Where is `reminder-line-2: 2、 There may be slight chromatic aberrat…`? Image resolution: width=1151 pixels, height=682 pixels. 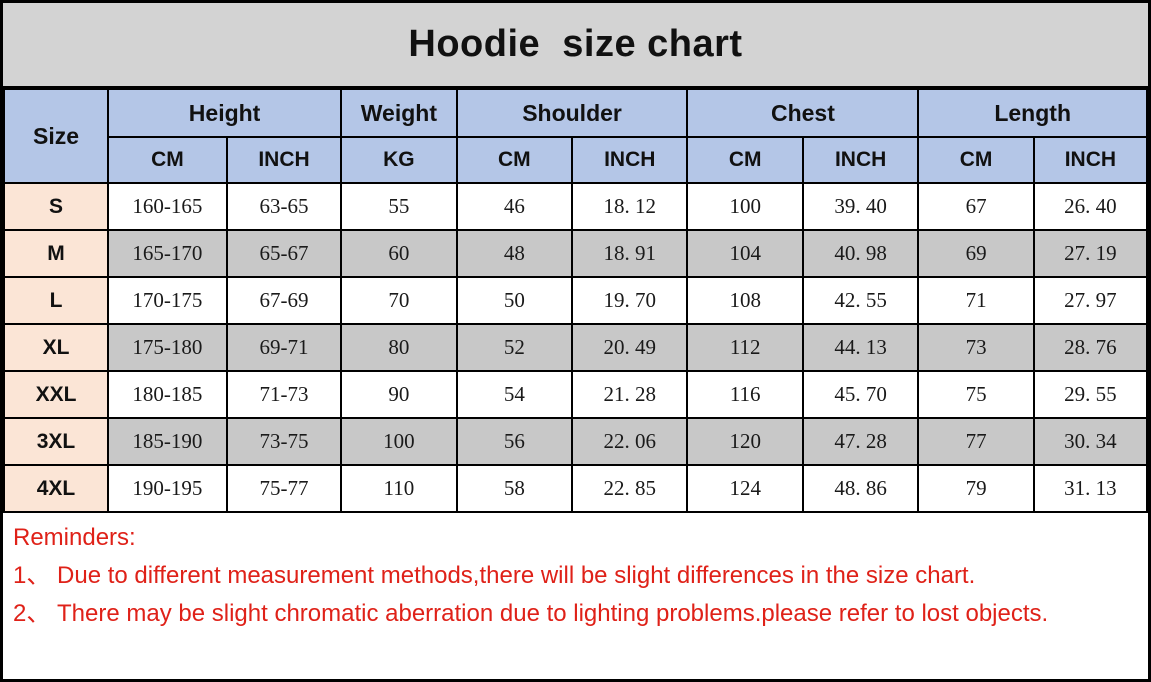 reminder-line-2: 2、 There may be slight chromatic aberrat… is located at coordinates (531, 613).